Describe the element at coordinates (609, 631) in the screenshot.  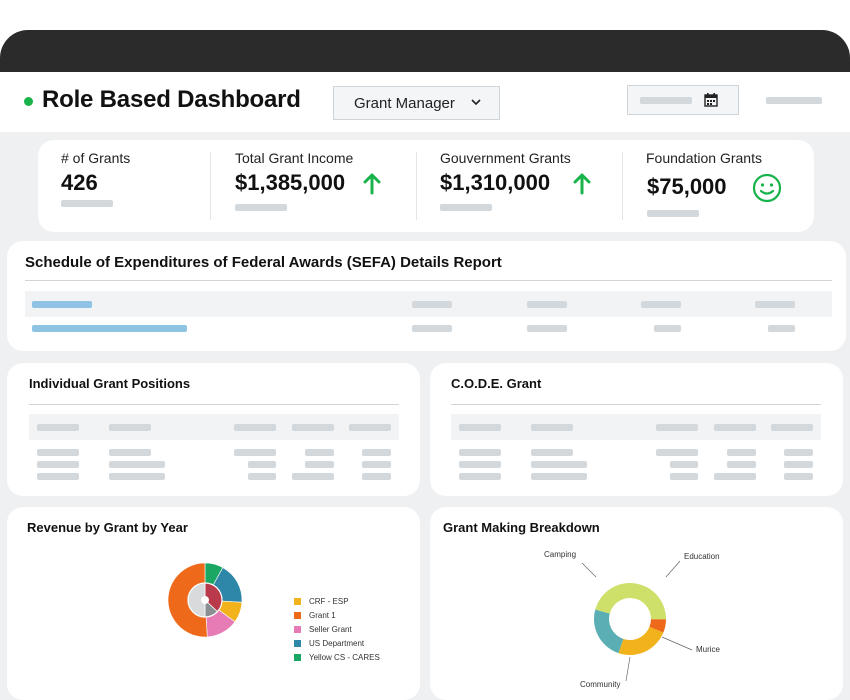
I see `donut-slice-community` at that location.